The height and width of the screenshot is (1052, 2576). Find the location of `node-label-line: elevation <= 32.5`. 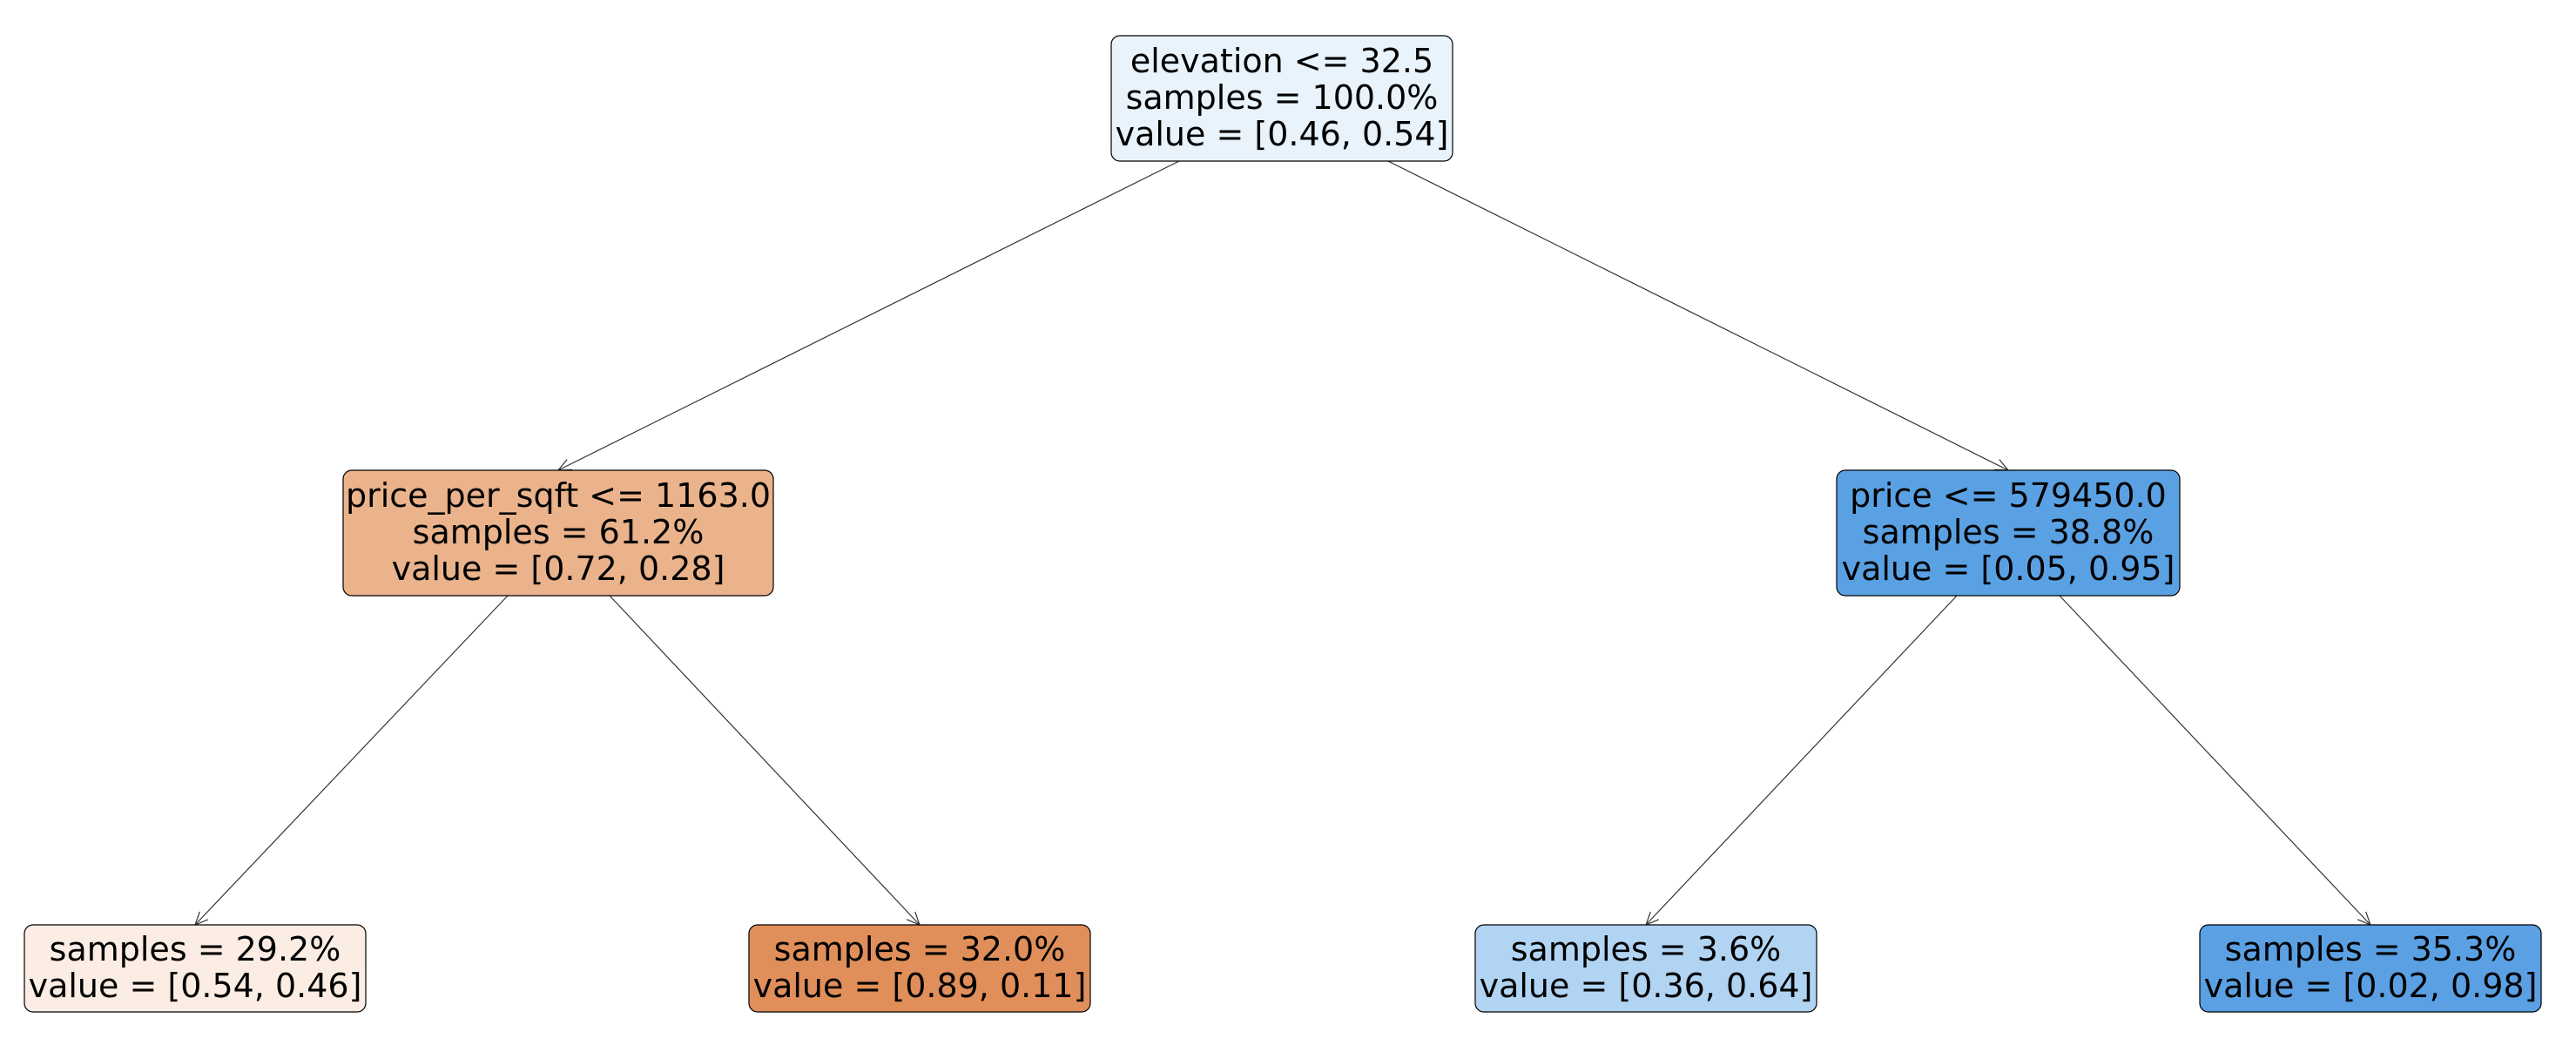

node-label-line: elevation <= 32.5 is located at coordinates (1281, 61).